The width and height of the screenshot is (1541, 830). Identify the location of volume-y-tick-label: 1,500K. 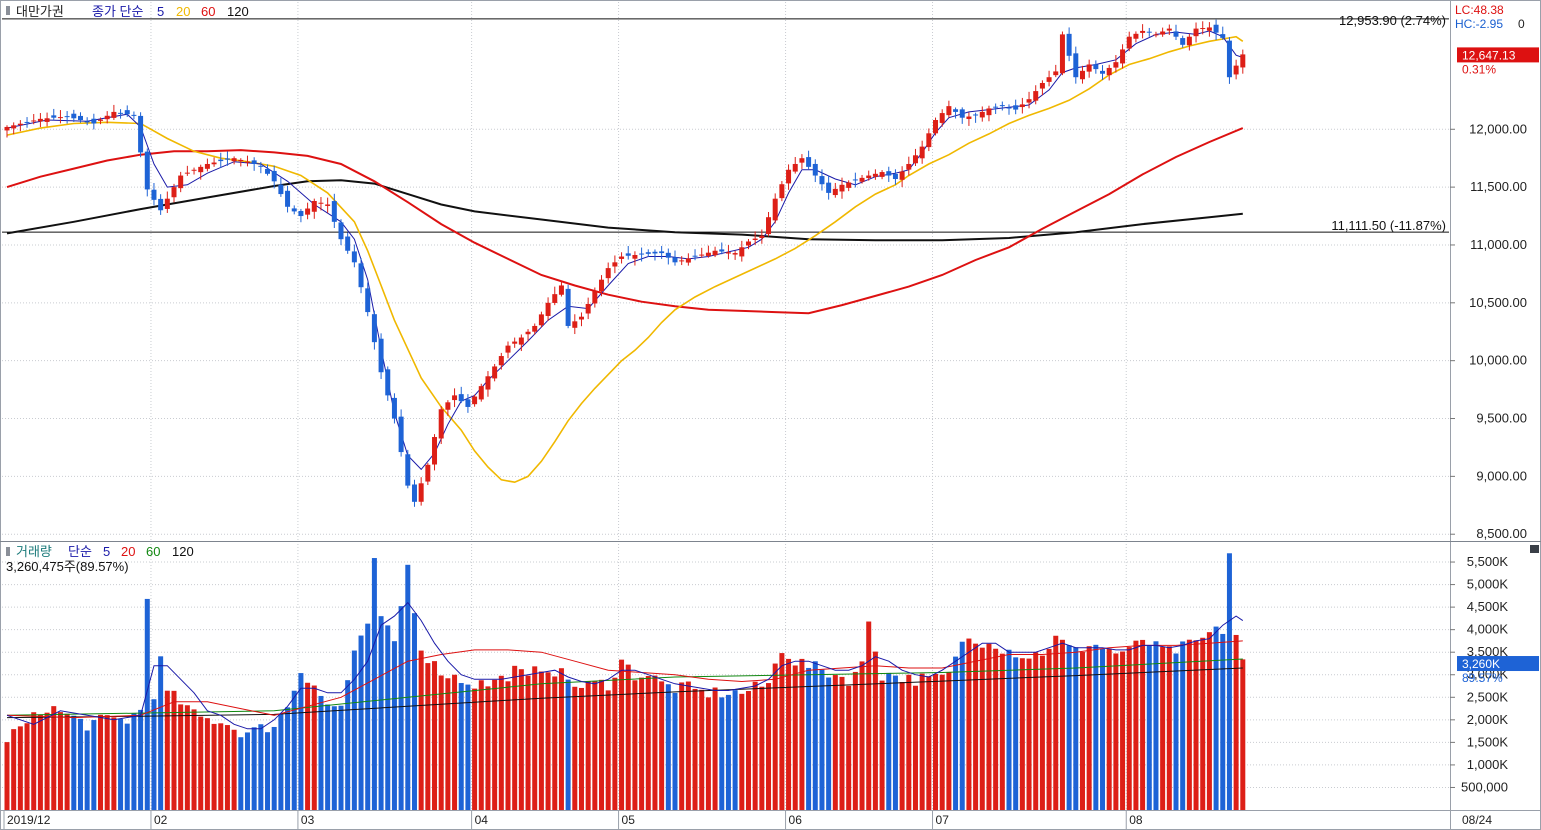
(1488, 741).